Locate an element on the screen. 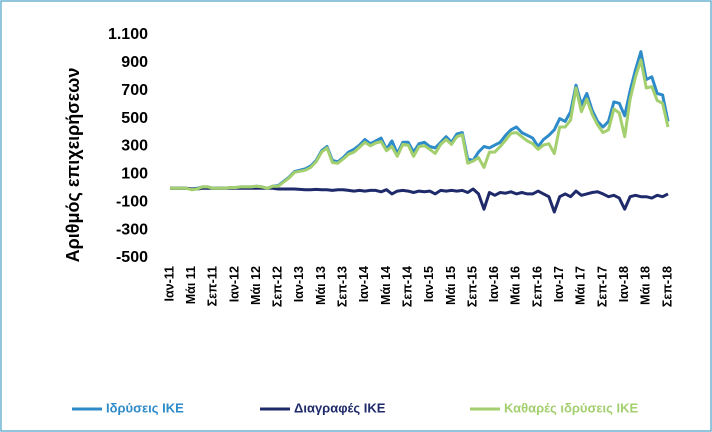 This screenshot has width=712, height=432. y-tick-label: -500 is located at coordinates (132, 257).